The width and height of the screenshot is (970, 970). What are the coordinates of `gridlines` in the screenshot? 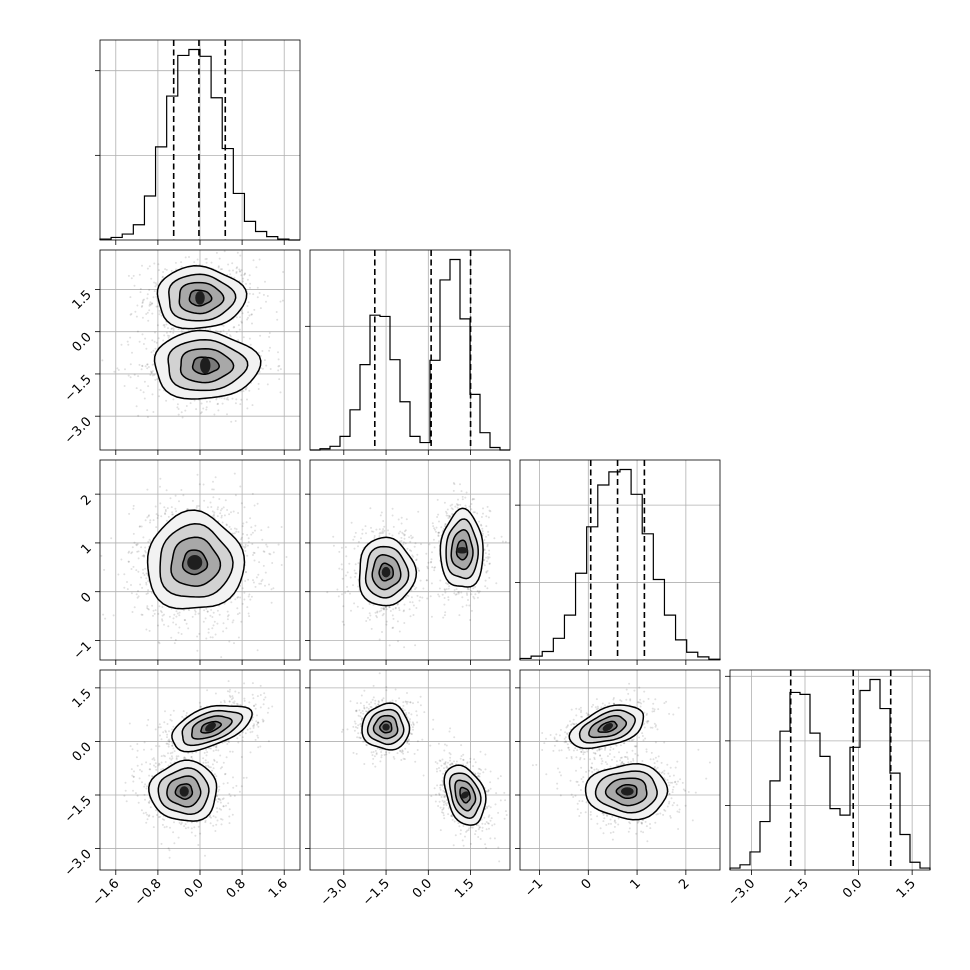 It's located at (200, 140).